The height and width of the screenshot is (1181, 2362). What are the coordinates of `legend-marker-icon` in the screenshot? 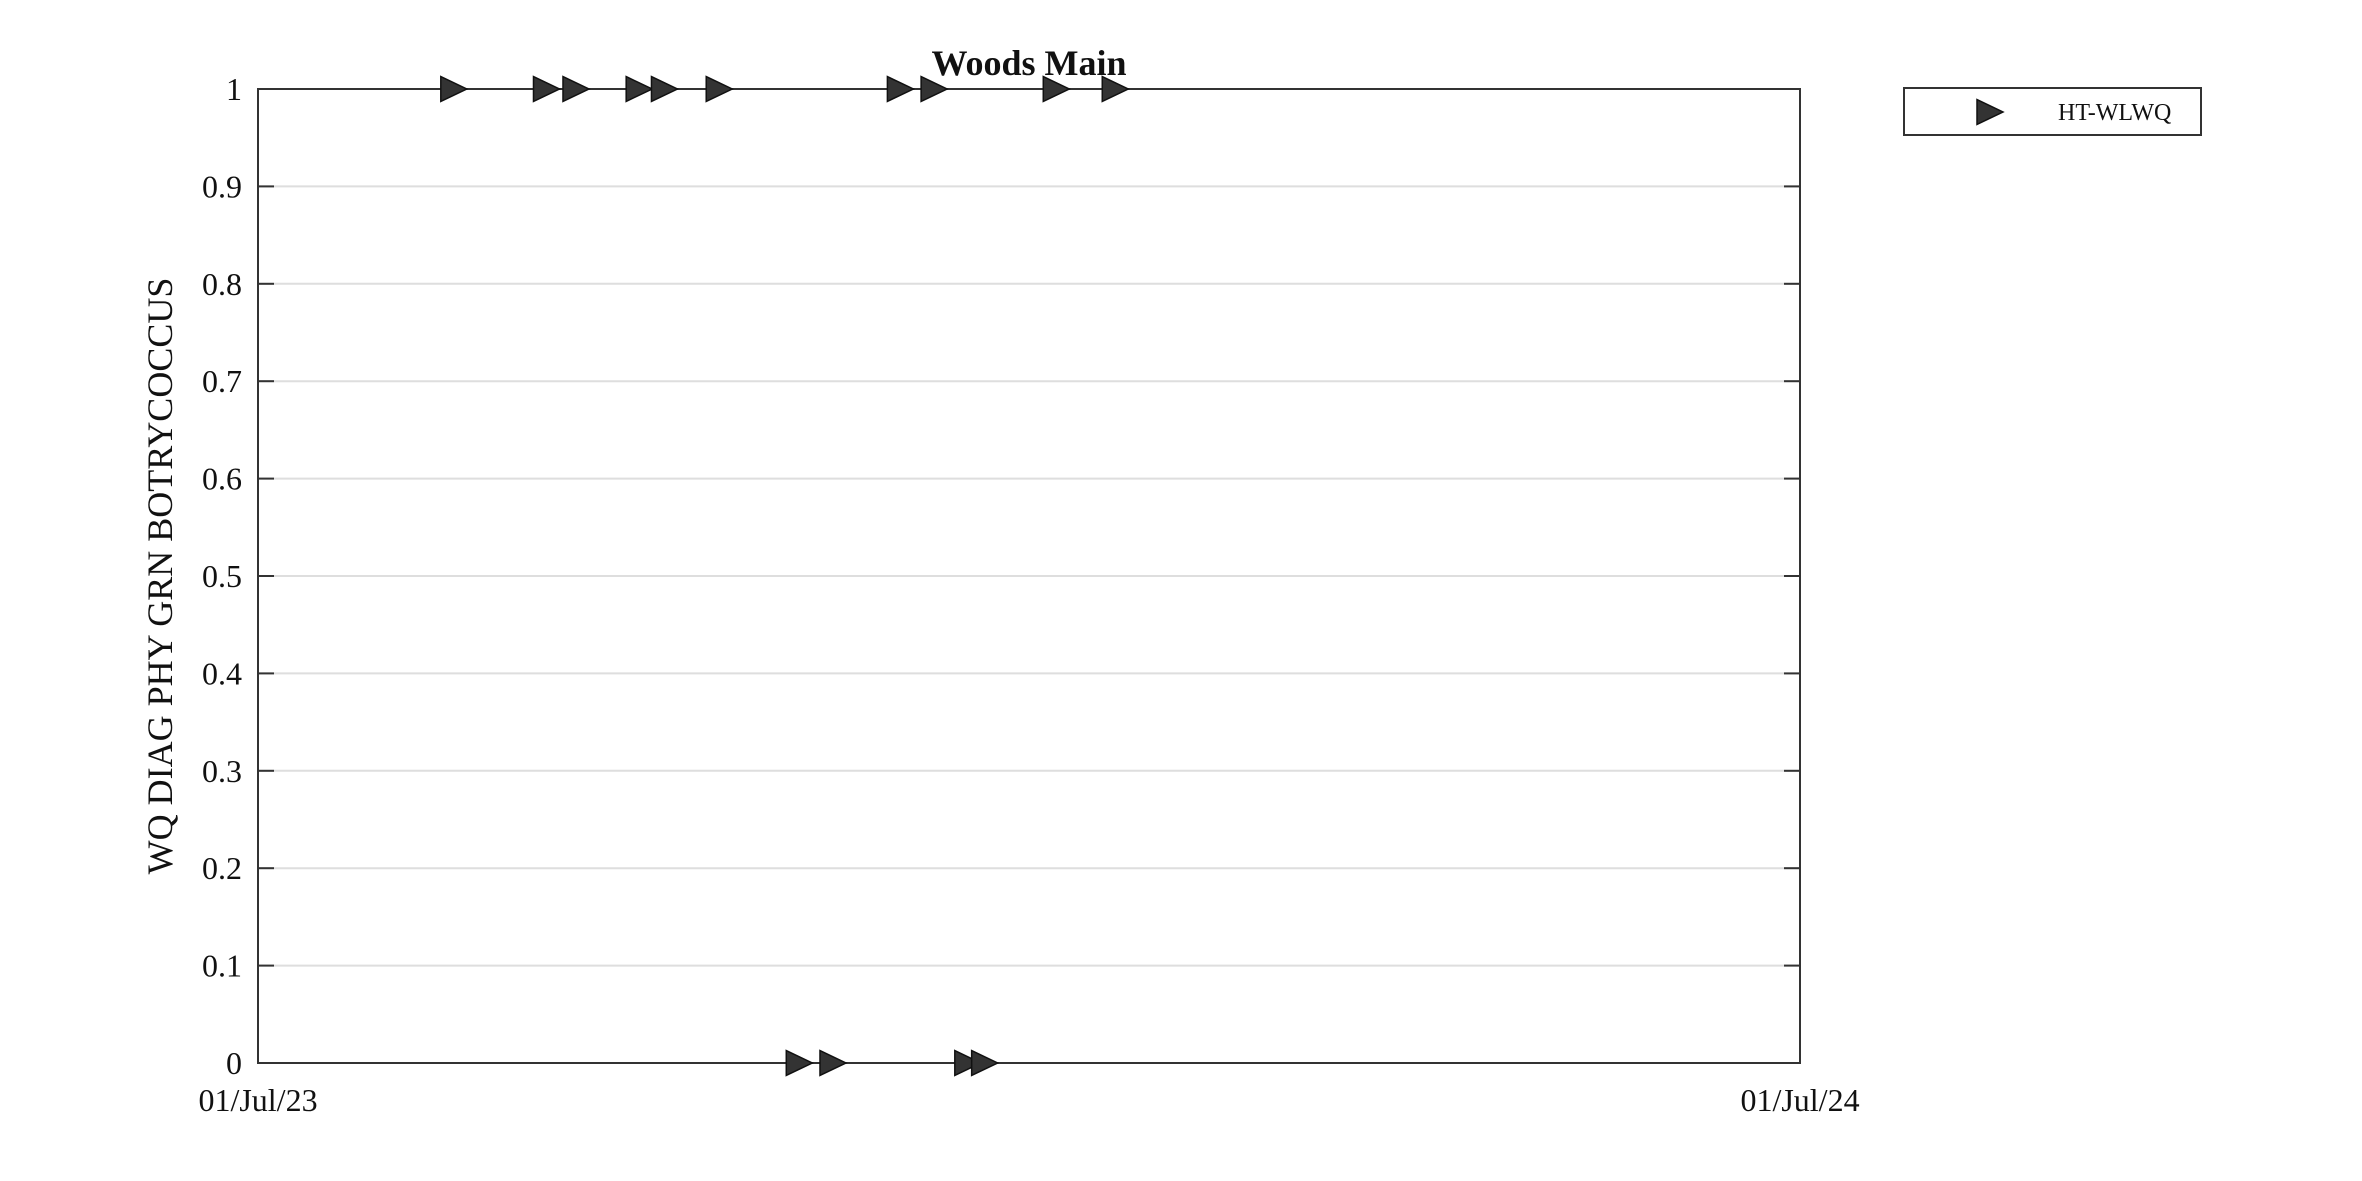 It's located at (1990, 112).